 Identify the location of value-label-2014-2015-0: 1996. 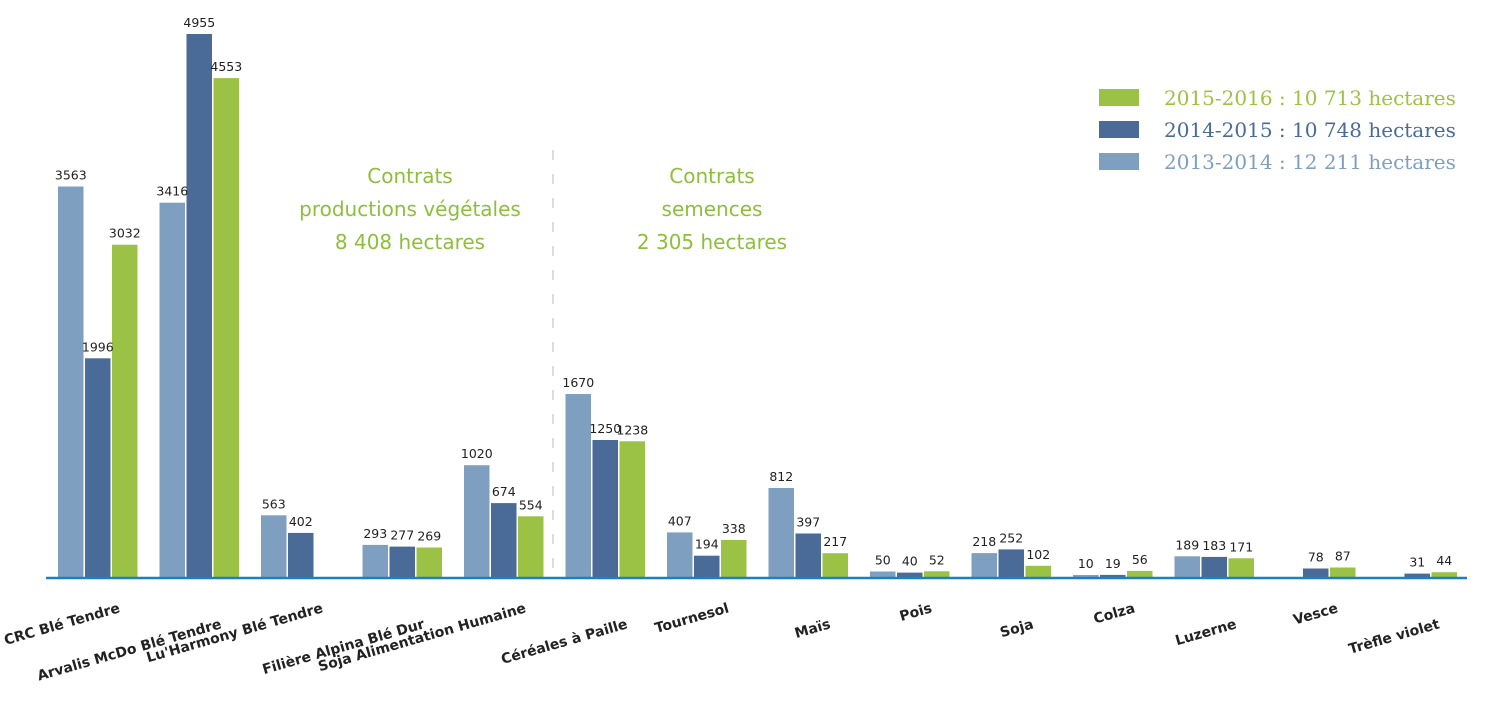
(98, 346).